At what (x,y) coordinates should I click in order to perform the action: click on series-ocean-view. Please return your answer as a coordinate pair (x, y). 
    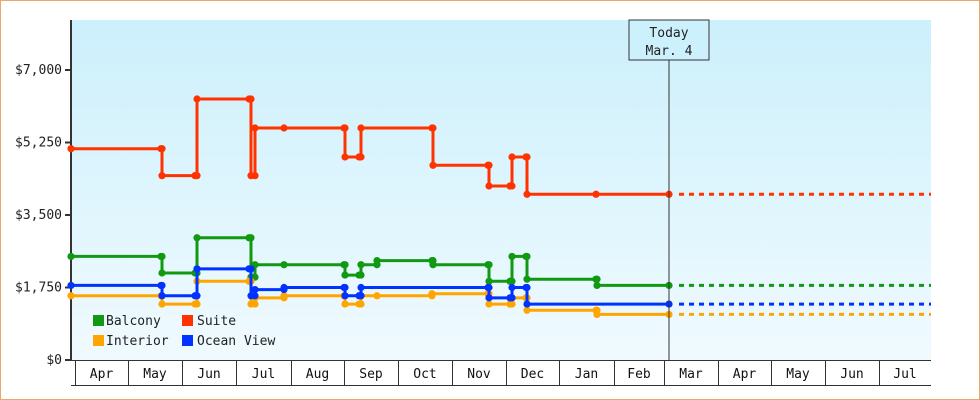
    Looking at the image, I should click on (499, 286).